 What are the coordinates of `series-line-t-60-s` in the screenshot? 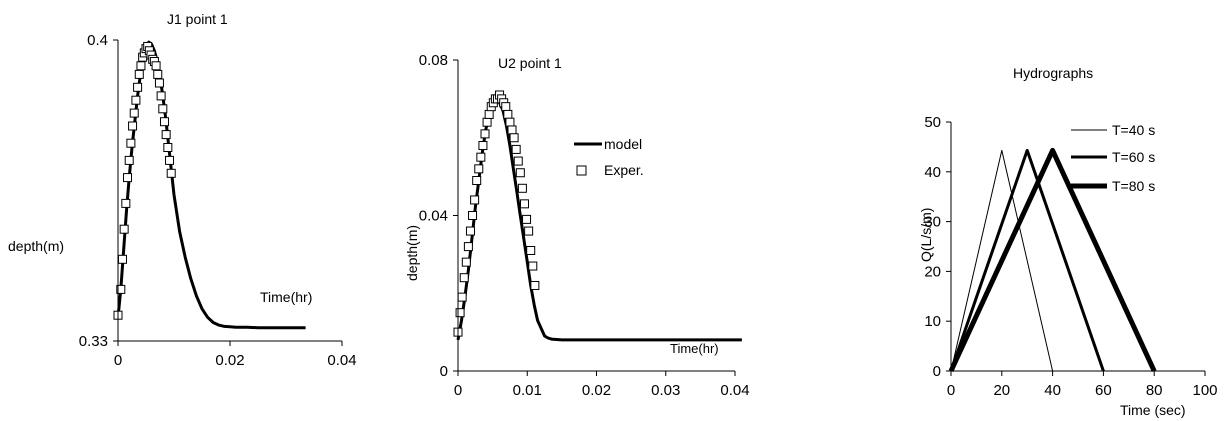 It's located at (1027, 260).